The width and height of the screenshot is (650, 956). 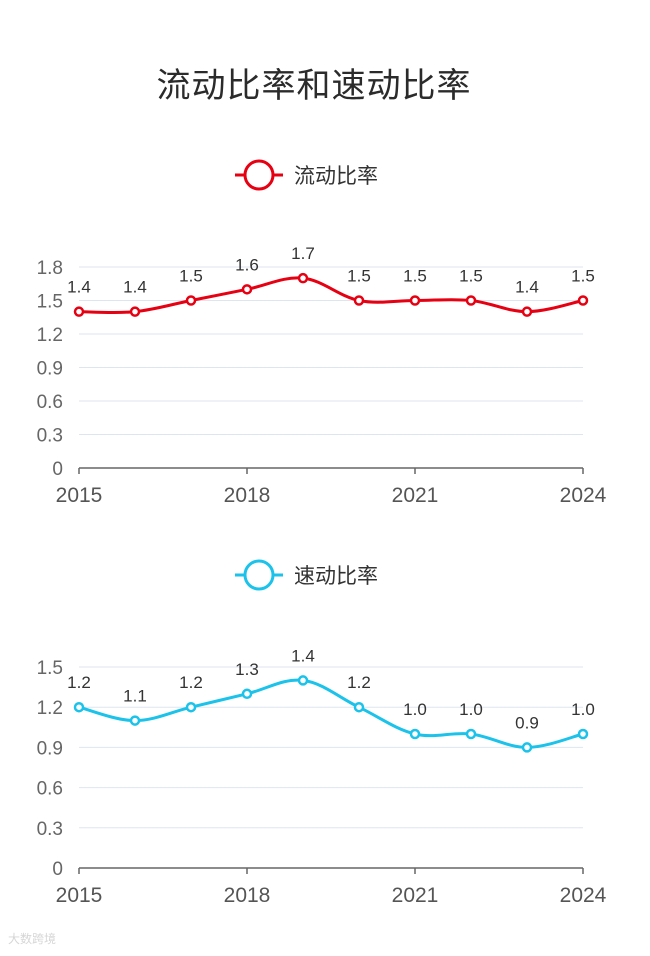 I want to click on watermark: 大数跨境, so click(x=32, y=939).